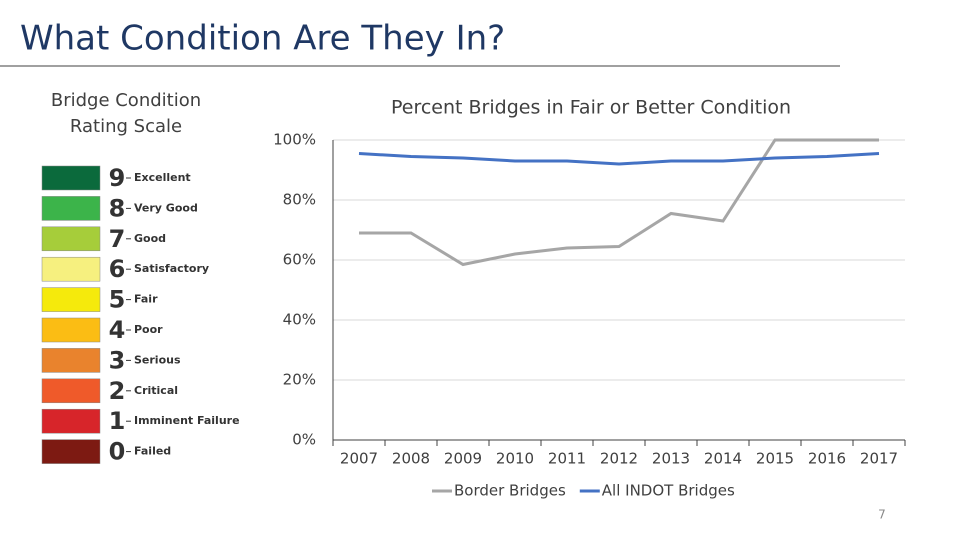  What do you see at coordinates (463, 459) in the screenshot?
I see `x-tick-label: 2009` at bounding box center [463, 459].